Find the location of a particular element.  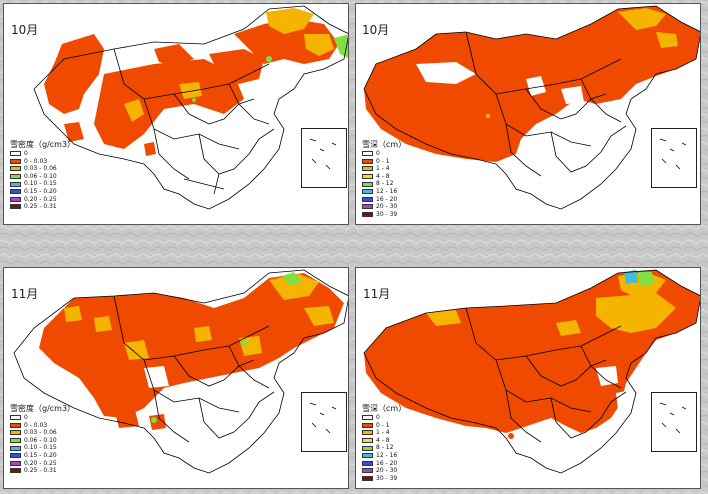

legend-entry: 1 - 4 is located at coordinates (384, 433).